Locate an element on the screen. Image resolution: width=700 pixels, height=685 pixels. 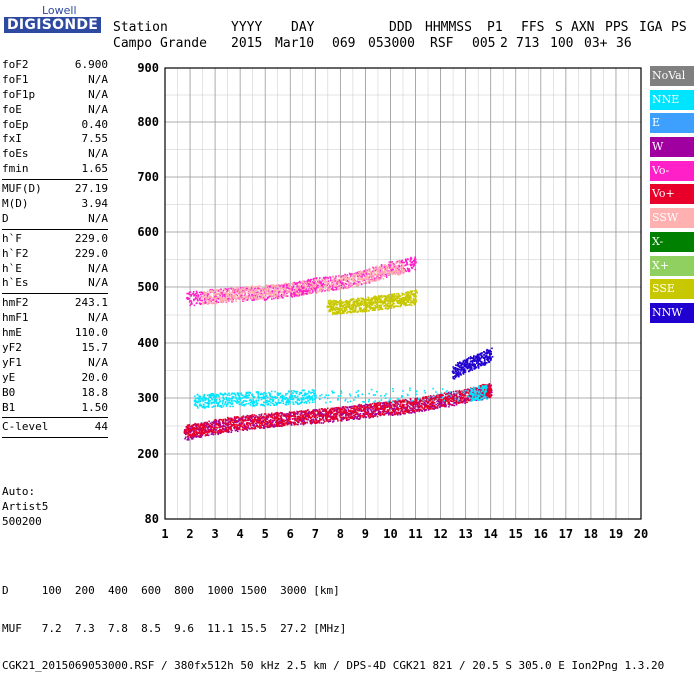
x-tick-label: 12 is located at coordinates (440, 534).